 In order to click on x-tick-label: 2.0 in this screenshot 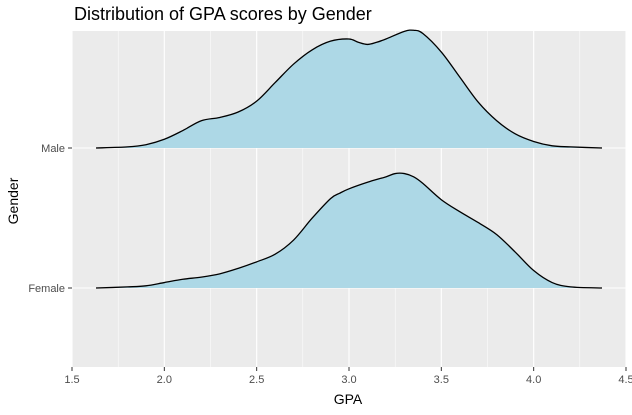, I will do `click(164, 380)`.